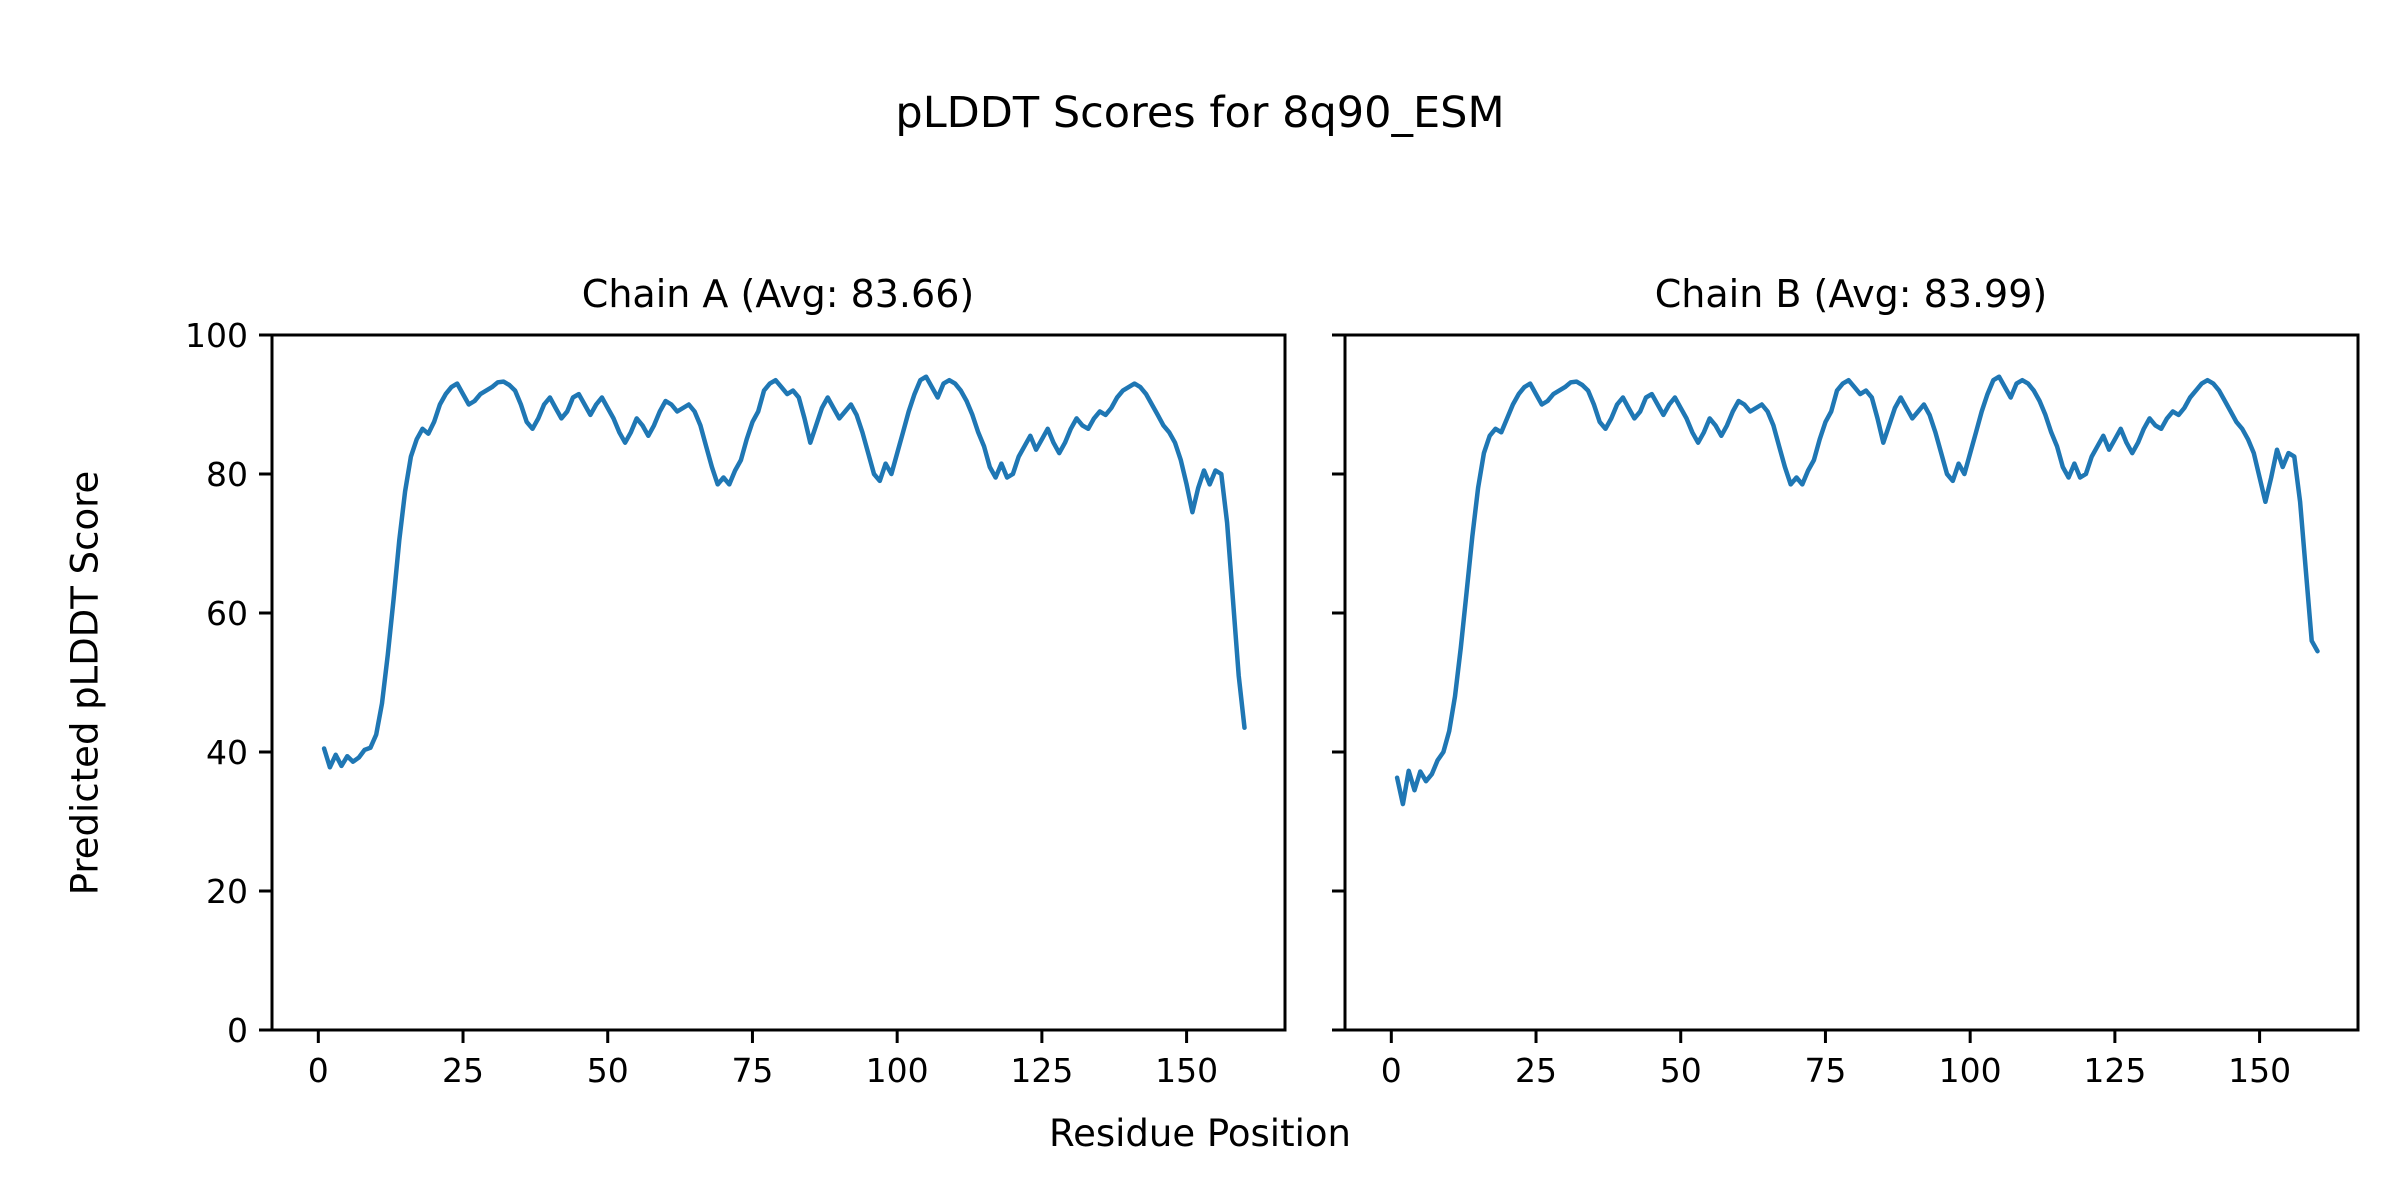  What do you see at coordinates (1857, 590) in the screenshot?
I see `plddt-line-chain-b` at bounding box center [1857, 590].